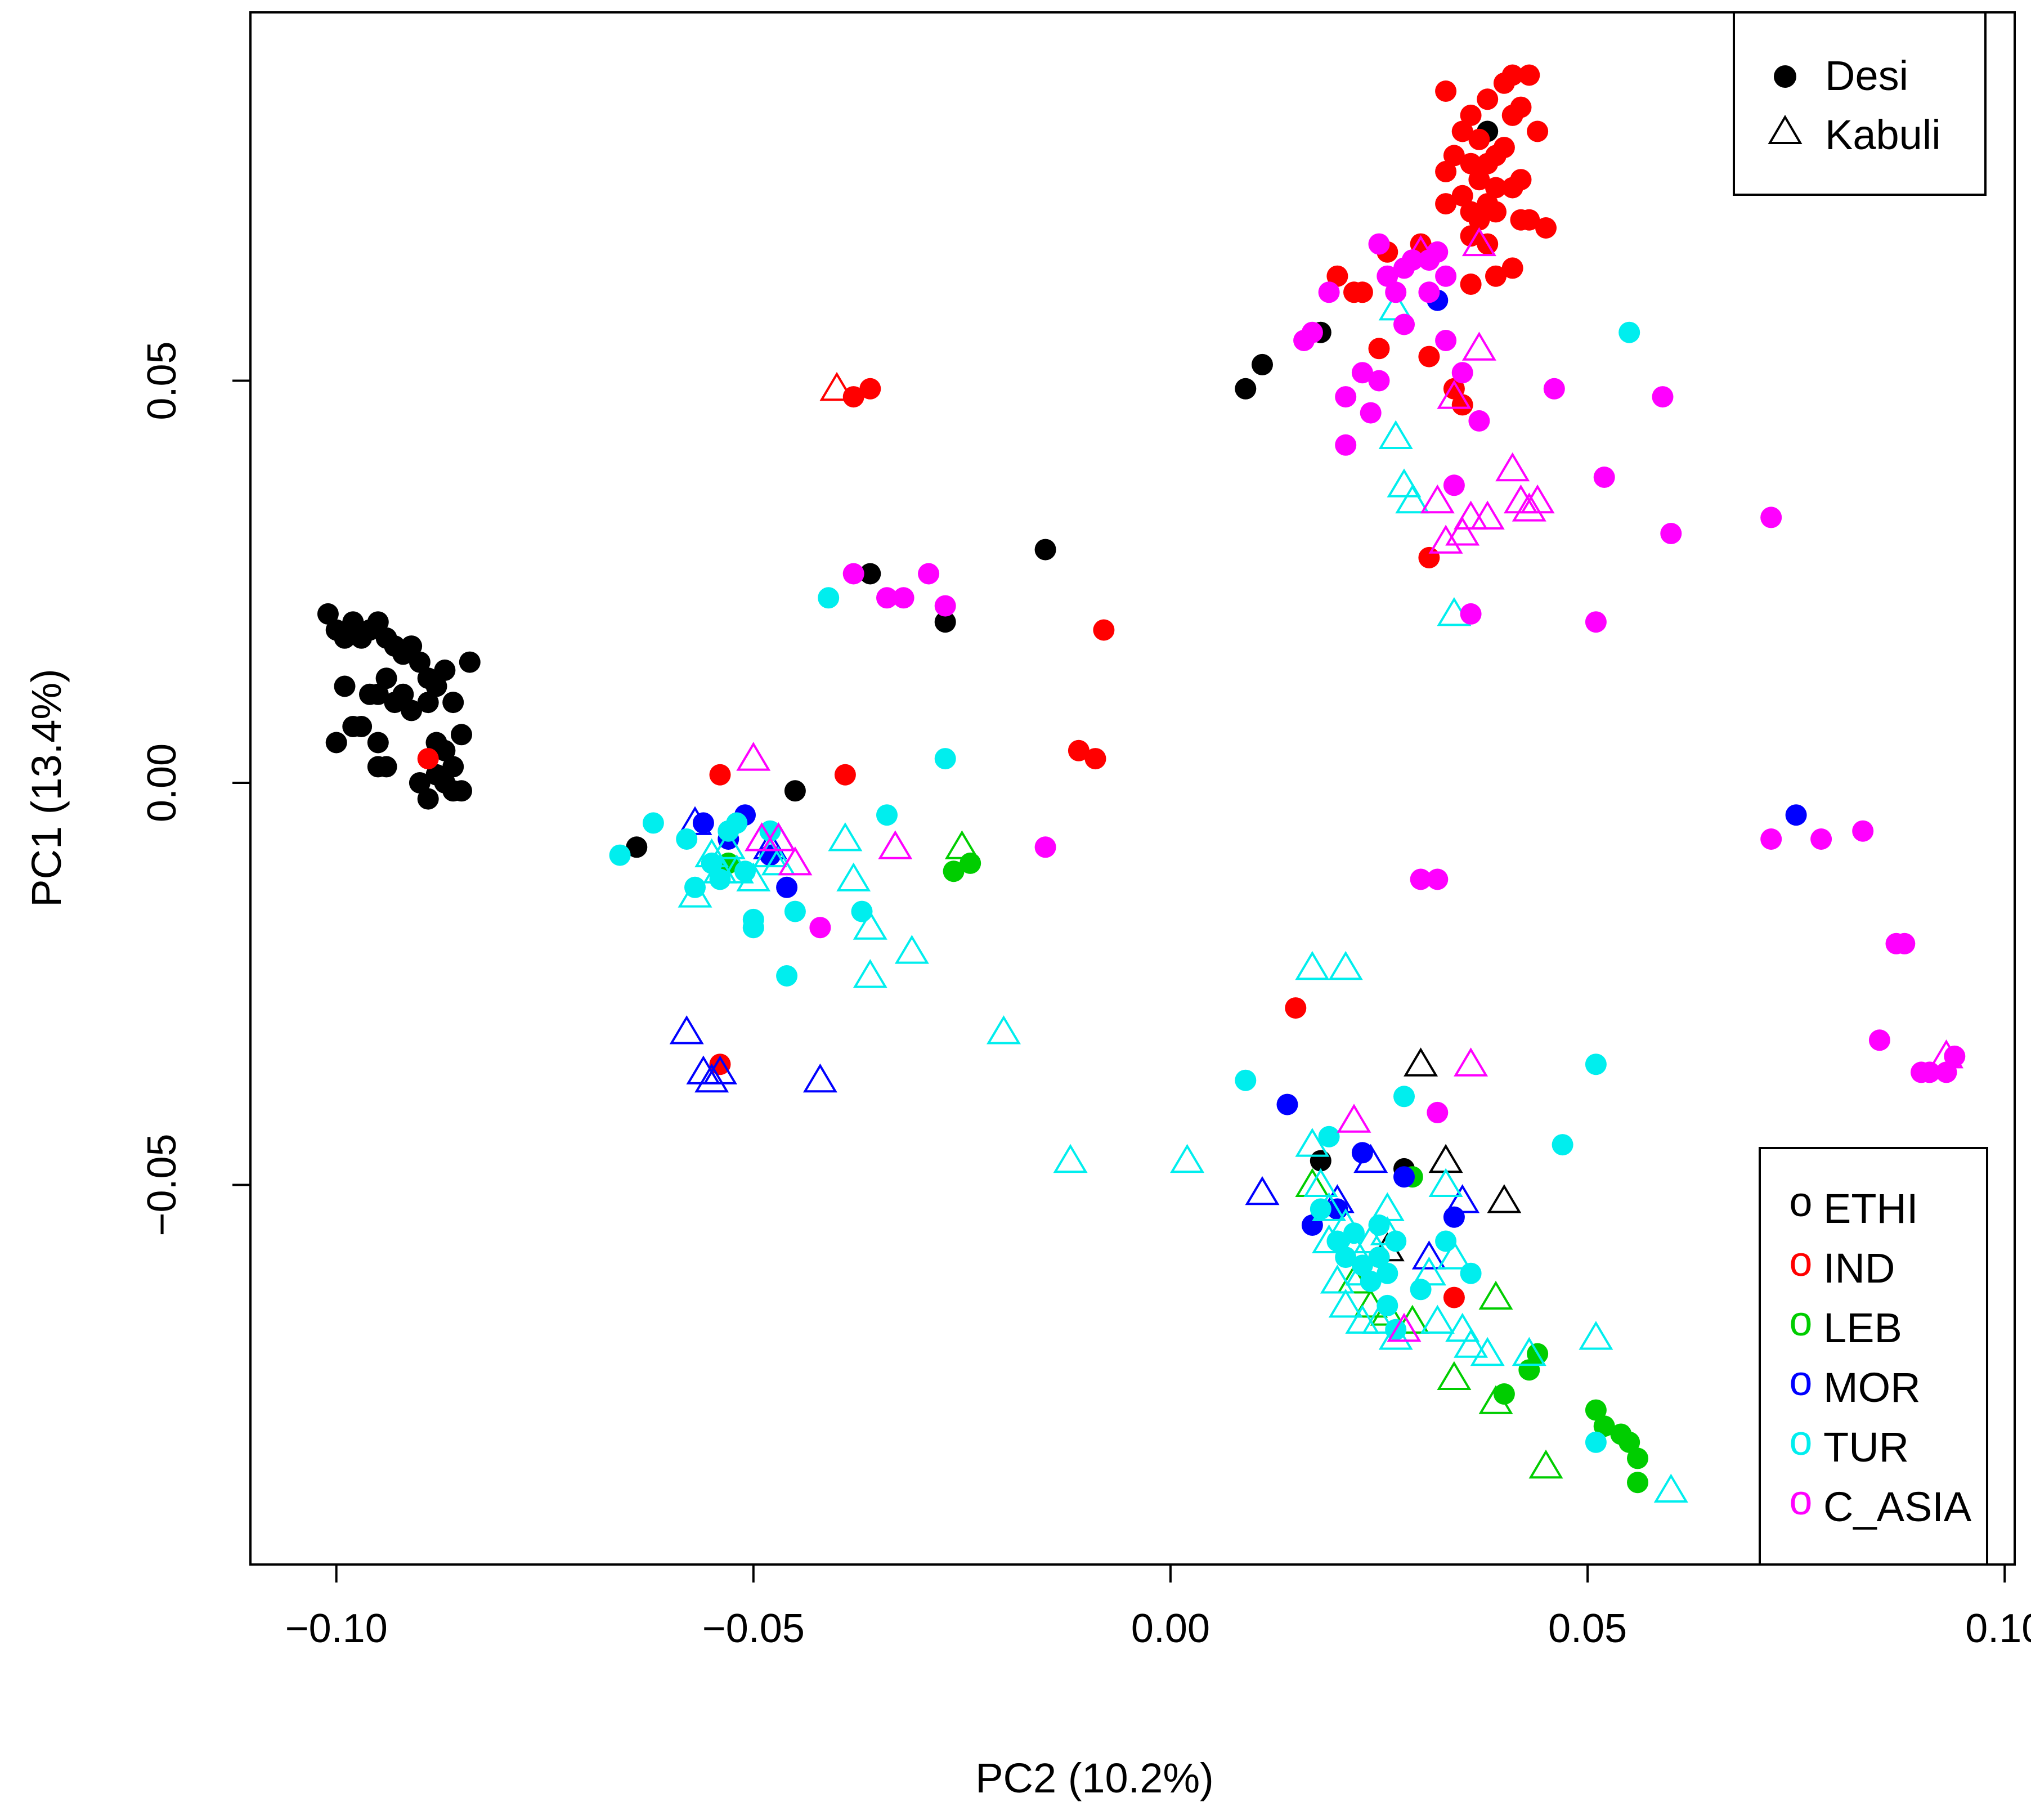 The width and height of the screenshot is (2031, 1820). What do you see at coordinates (162, 380) in the screenshot?
I see `y-tick-label: 0.05` at bounding box center [162, 380].